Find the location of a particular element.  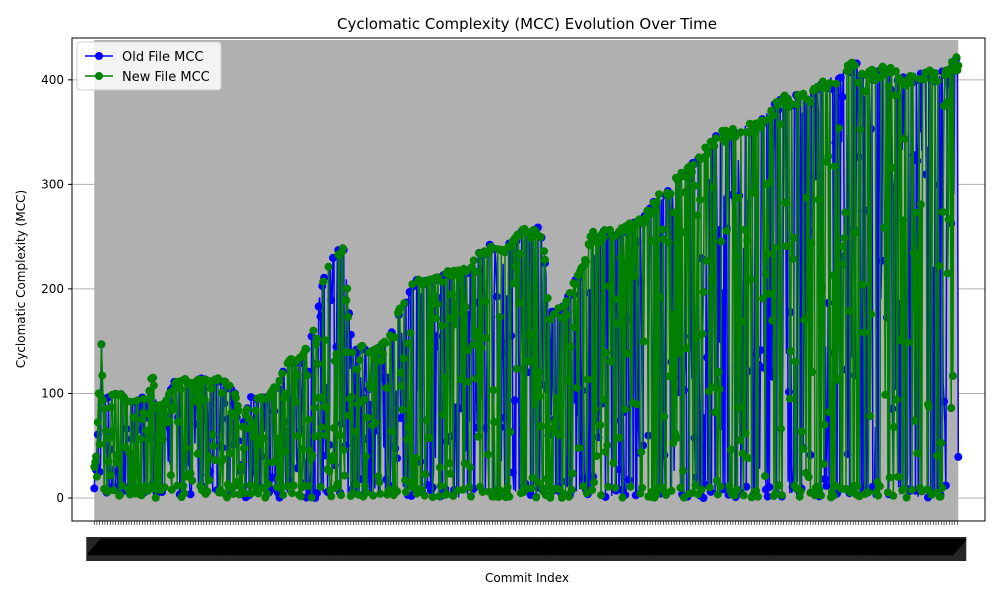

legend-label-old: Old File MCC is located at coordinates (163, 57).